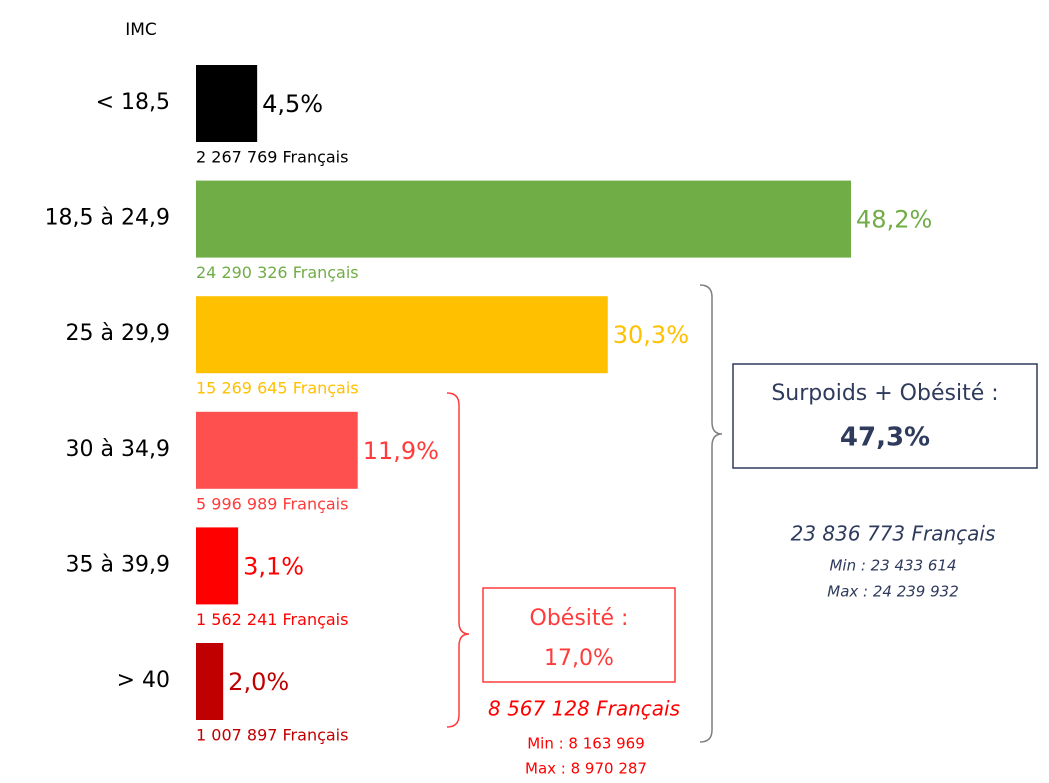 This screenshot has height=783, width=1049. What do you see at coordinates (143, 680) in the screenshot?
I see `category-label: > 40` at bounding box center [143, 680].